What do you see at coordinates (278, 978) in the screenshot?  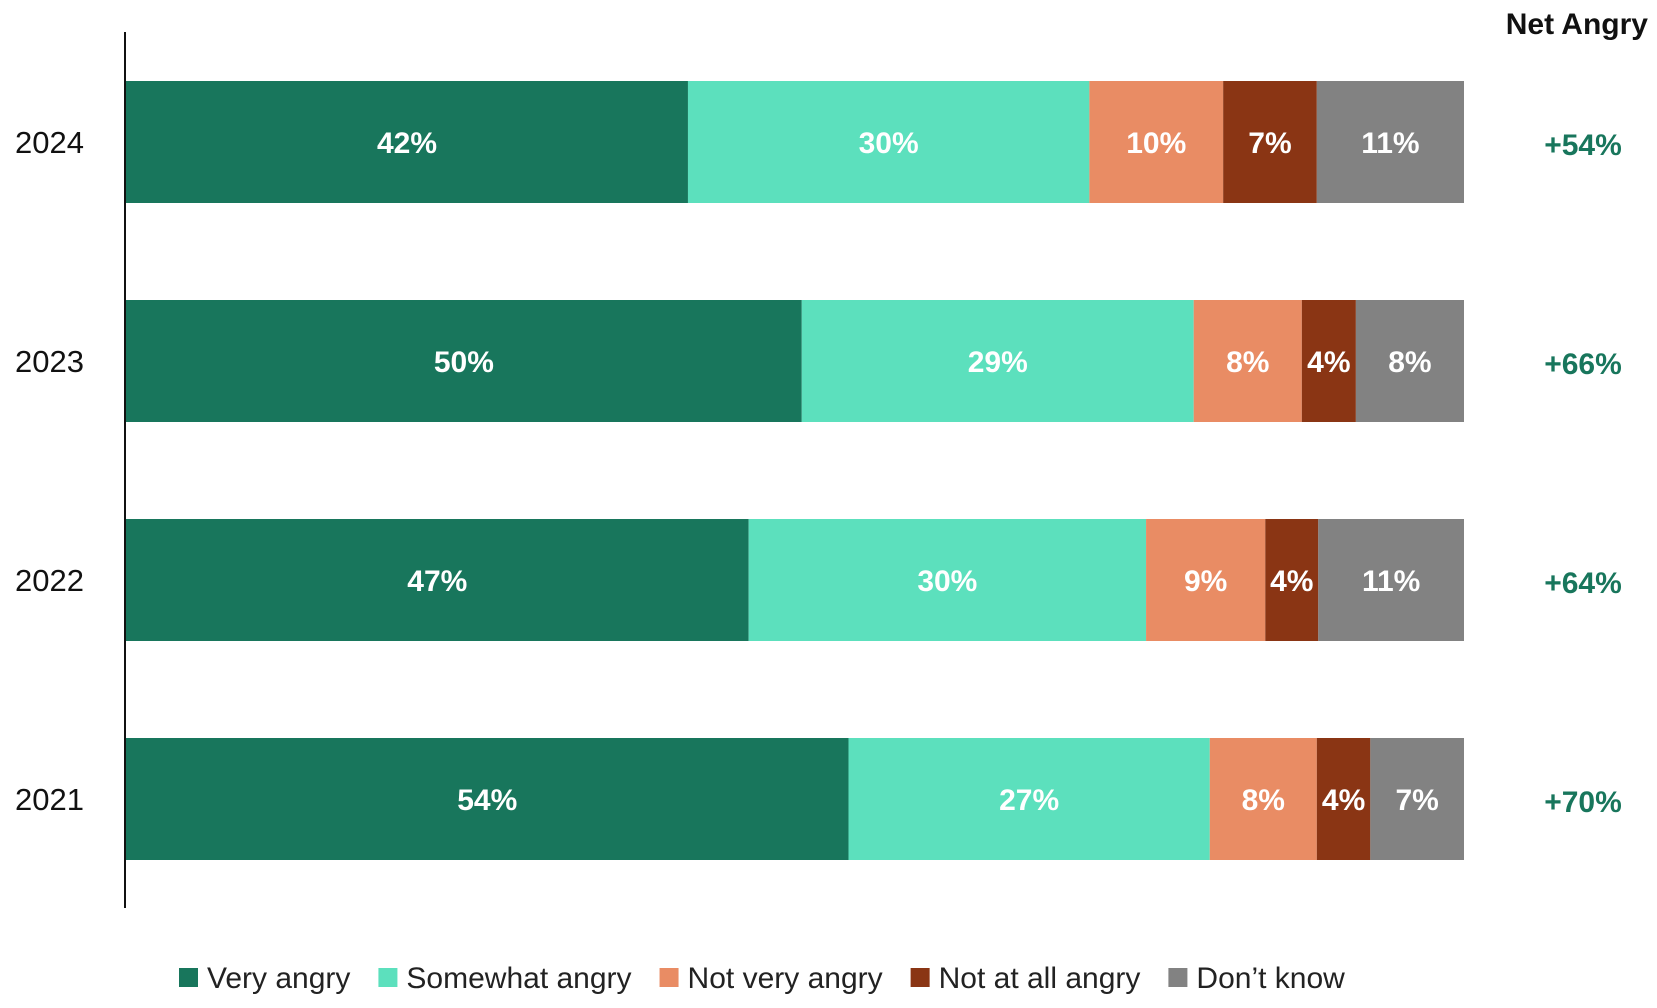 I see `legend-label-very-angry: Very angry` at bounding box center [278, 978].